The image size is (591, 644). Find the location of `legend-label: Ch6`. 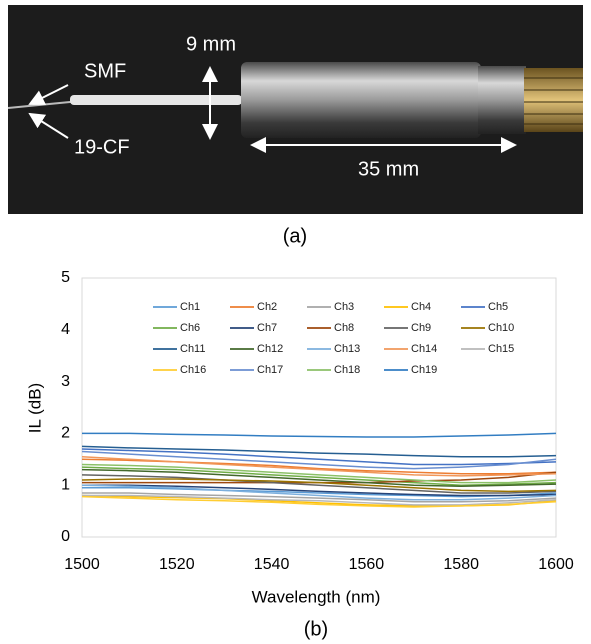

legend-label: Ch6 is located at coordinates (190, 328).